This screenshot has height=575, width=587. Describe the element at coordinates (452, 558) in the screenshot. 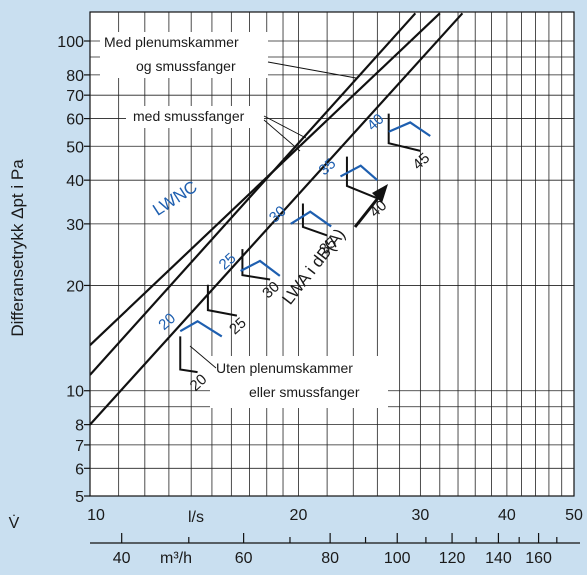

I see `x2-tick-label: 120` at that location.